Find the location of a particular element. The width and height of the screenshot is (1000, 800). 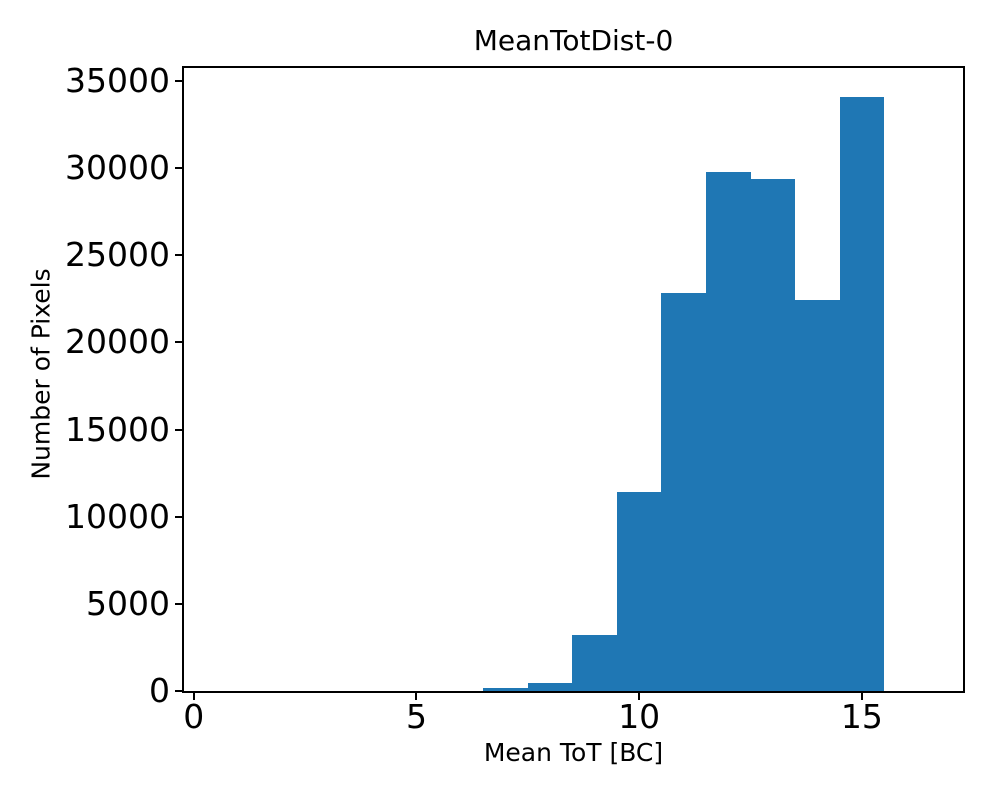

x-axis-label: Mean ToT [BC] is located at coordinates (573, 752).